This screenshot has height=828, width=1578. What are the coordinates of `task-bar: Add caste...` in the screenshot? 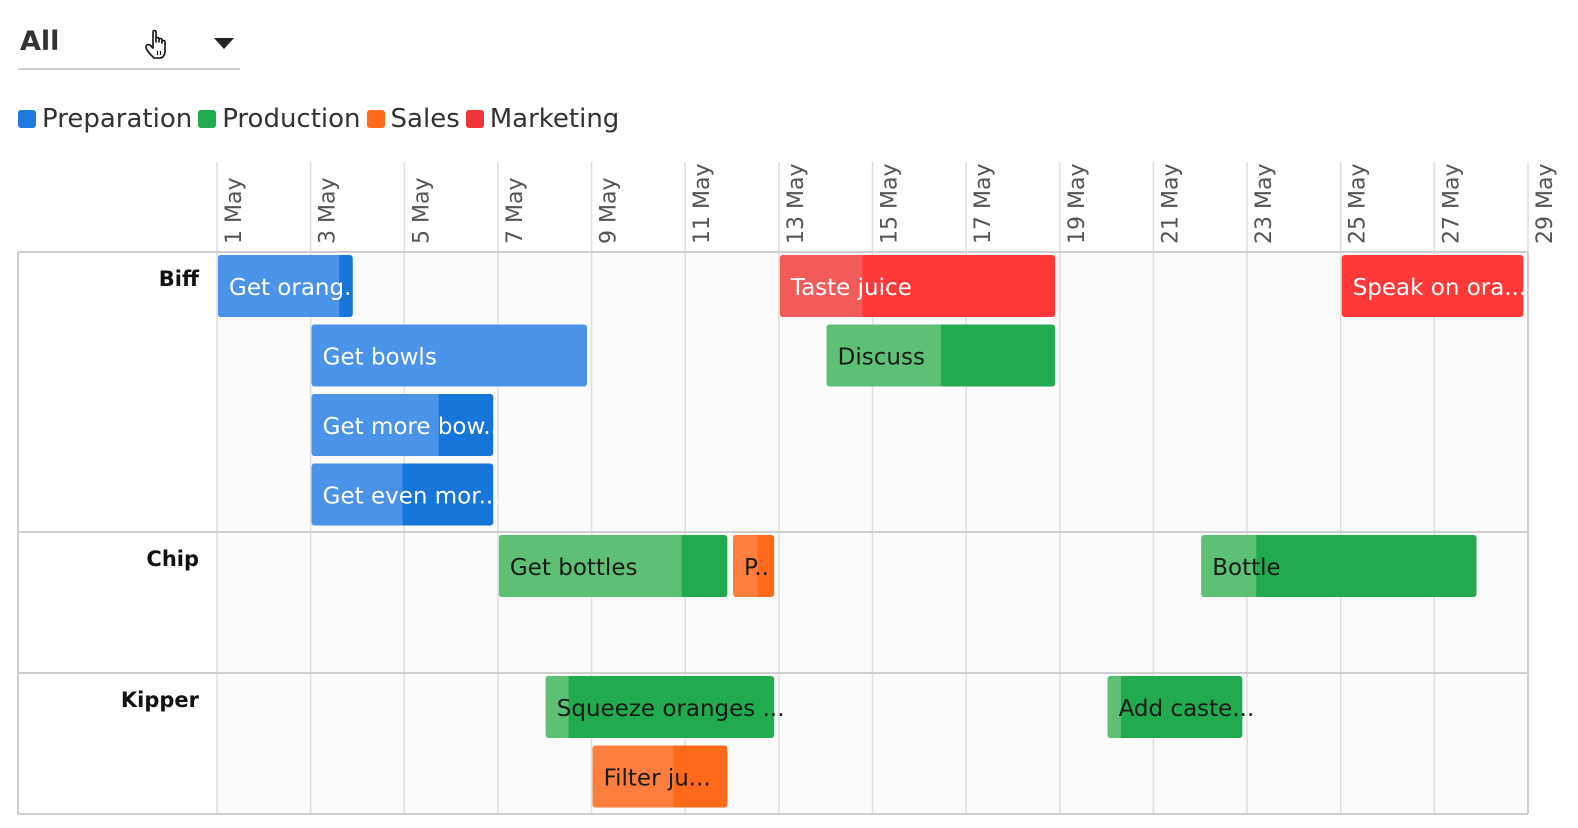 It's located at (1181, 707).